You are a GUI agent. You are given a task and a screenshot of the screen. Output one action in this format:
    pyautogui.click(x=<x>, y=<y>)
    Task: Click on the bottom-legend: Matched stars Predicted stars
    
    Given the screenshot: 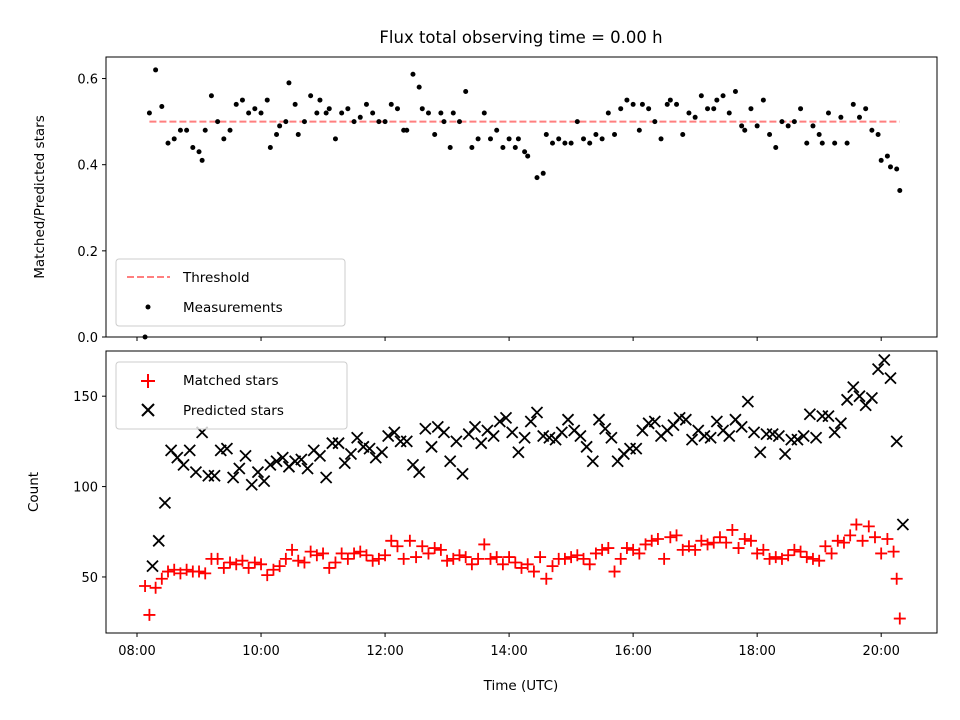 What is the action you would take?
    pyautogui.click(x=231, y=395)
    